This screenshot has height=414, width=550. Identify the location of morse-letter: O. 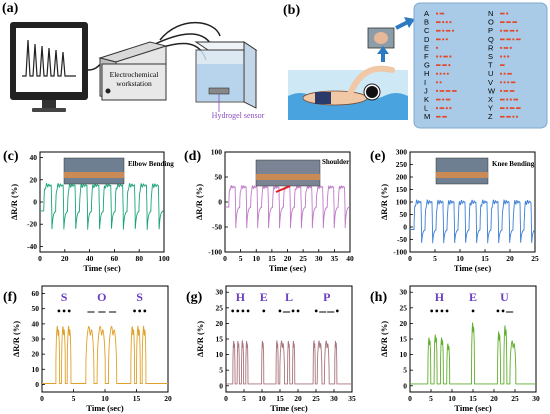
(491, 22).